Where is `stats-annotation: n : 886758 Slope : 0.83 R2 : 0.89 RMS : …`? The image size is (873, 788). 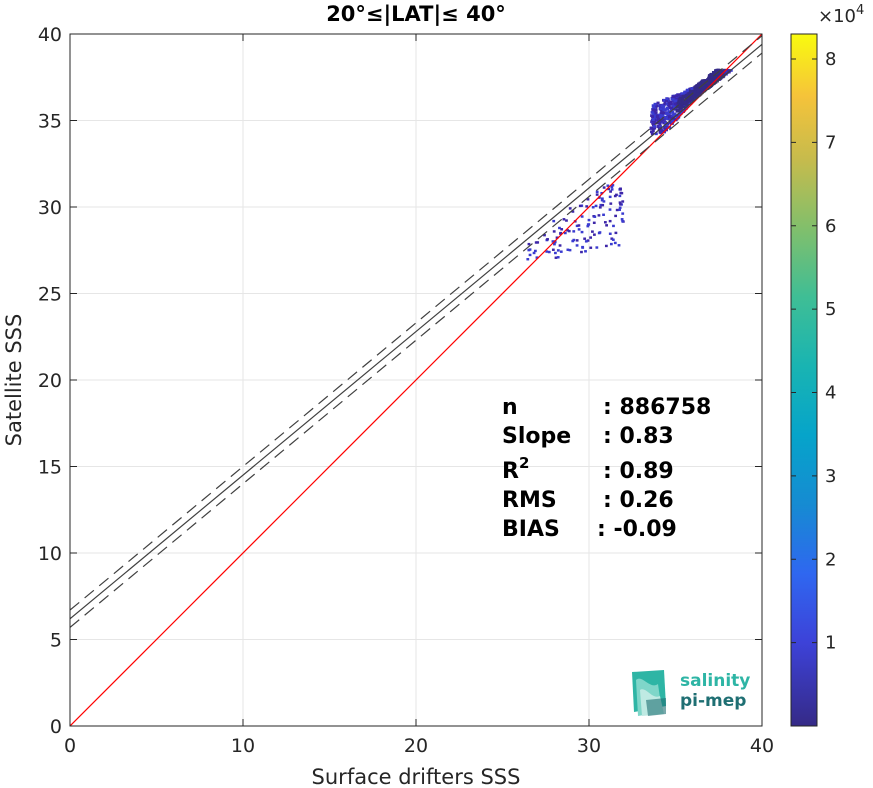
stats-annotation: n : 886758 Slope : 0.83 R2 : 0.89 RMS : … is located at coordinates (606, 468).